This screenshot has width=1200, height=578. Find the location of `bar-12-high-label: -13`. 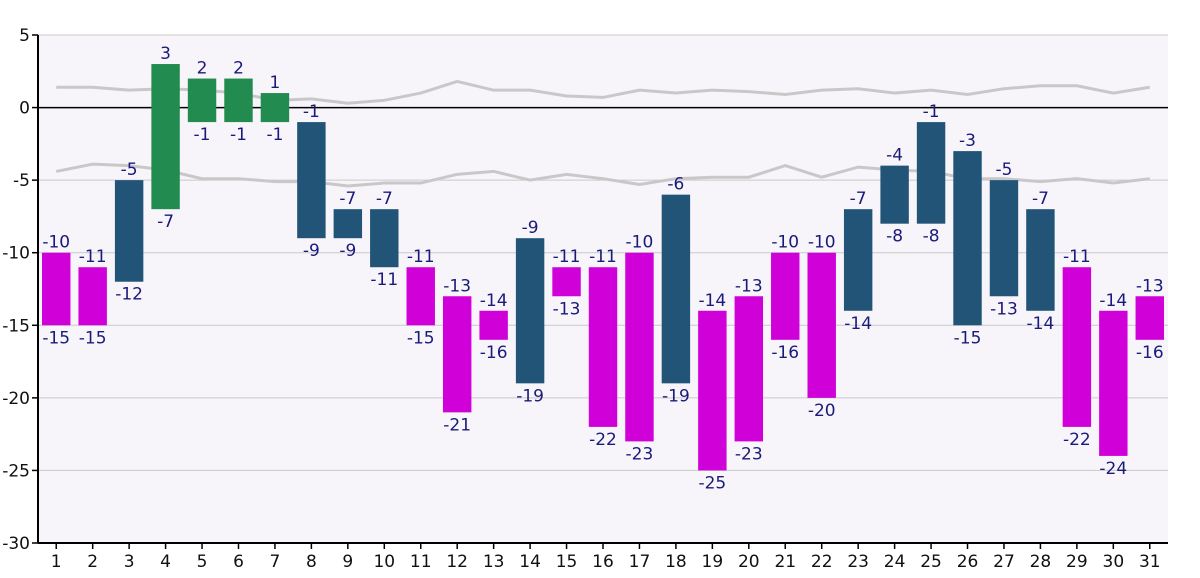

bar-12-high-label: -13 is located at coordinates (457, 286).